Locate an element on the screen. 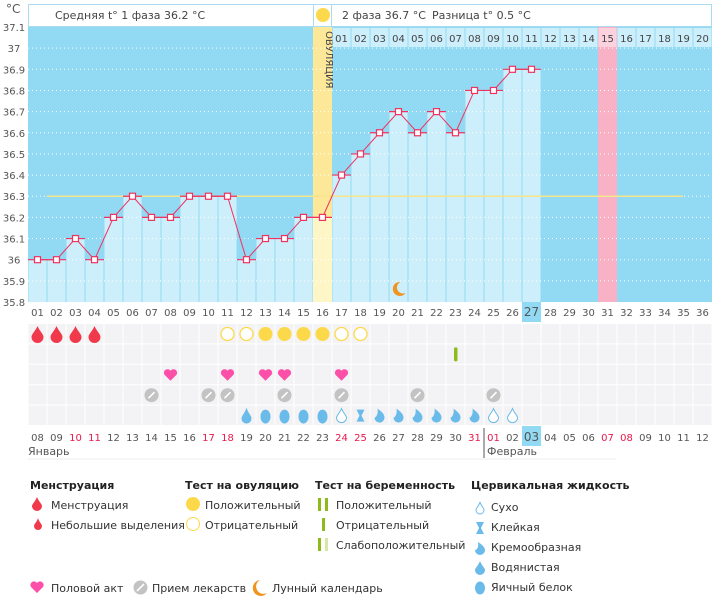 This screenshot has height=599, width=720. highlighted-day-column is located at coordinates (607, 164).